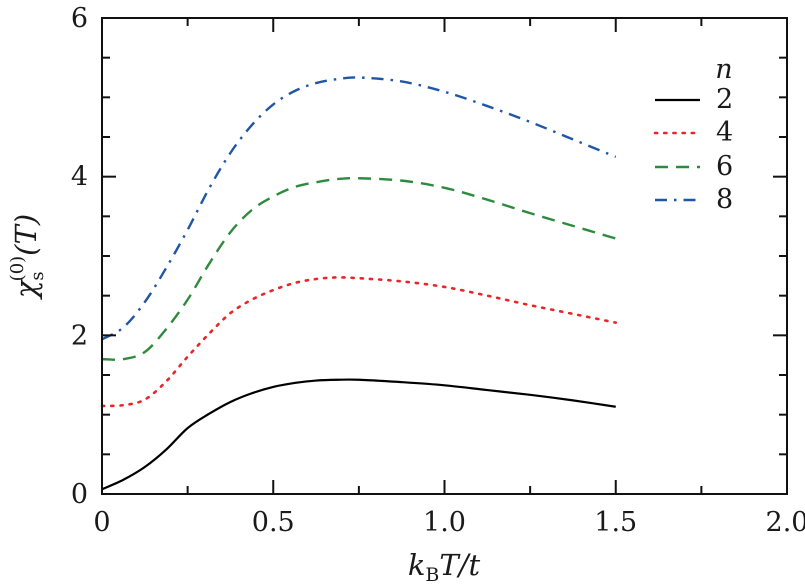  What do you see at coordinates (79, 177) in the screenshot?
I see `y-tick-label: 4` at bounding box center [79, 177].